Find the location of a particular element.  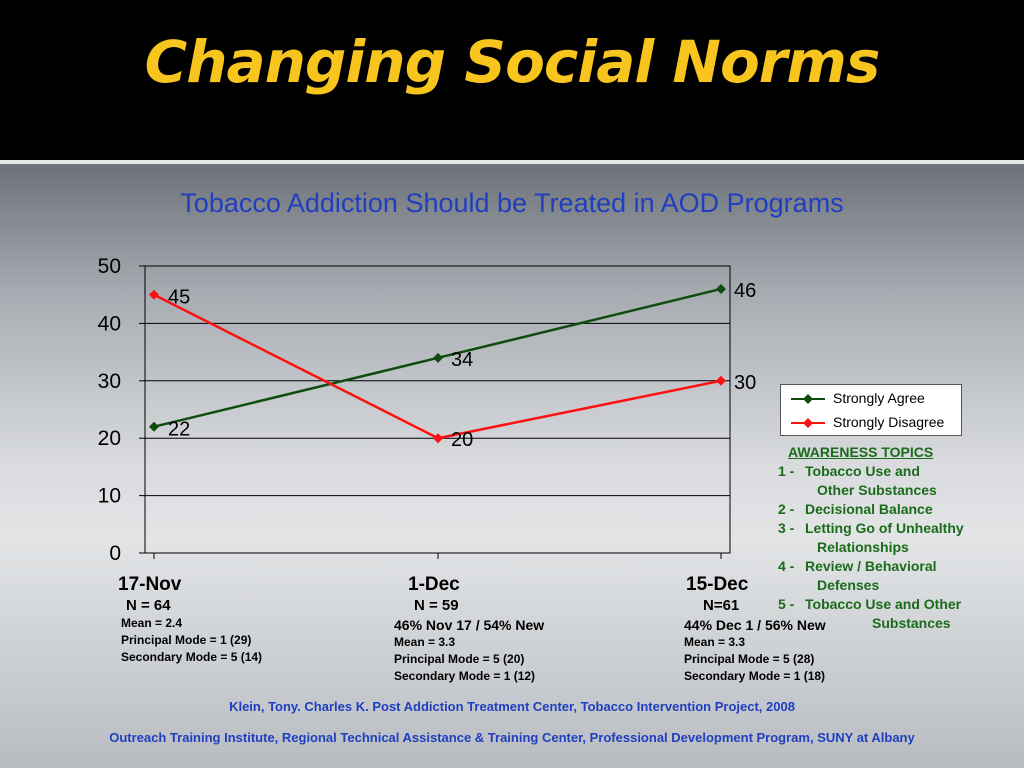

topic-continuation: Other Substances is located at coordinates (877, 490).